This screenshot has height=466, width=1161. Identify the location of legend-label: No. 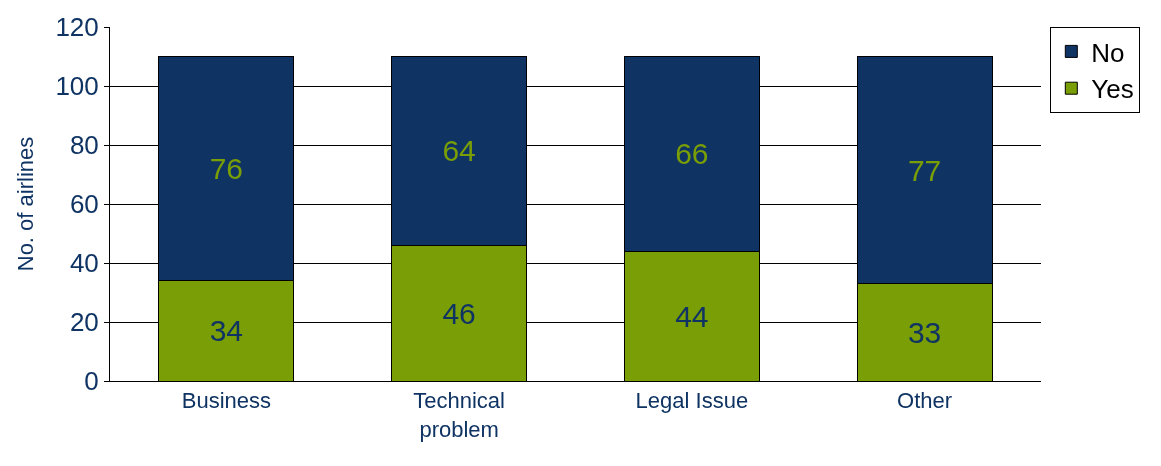
(1108, 52).